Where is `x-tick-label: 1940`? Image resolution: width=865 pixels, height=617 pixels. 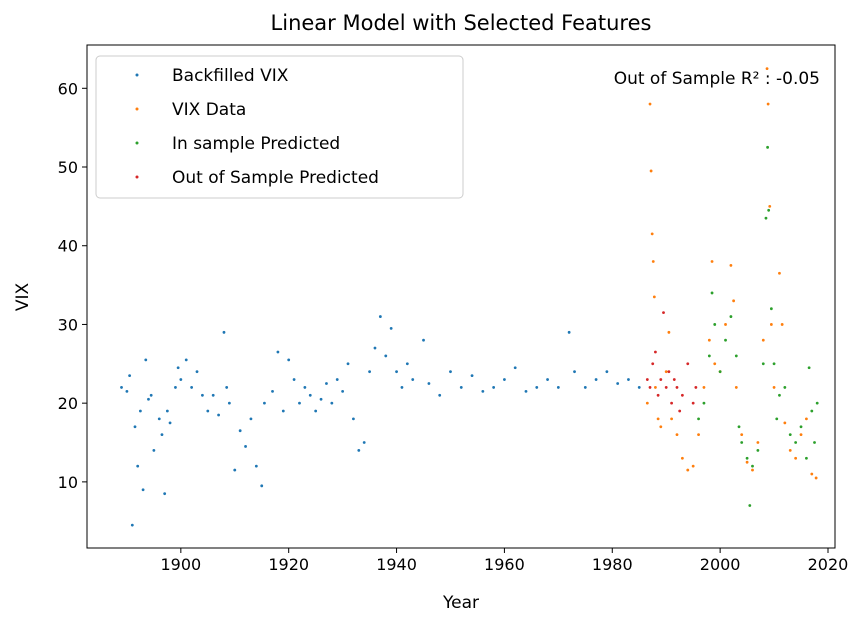
x-tick-label: 1940 is located at coordinates (396, 564).